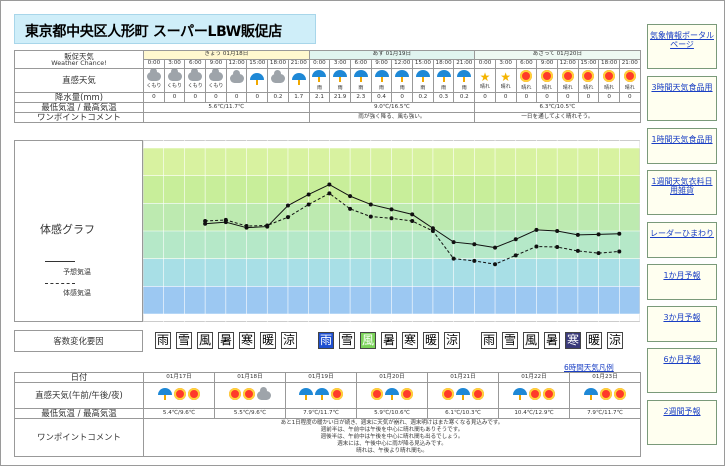  Describe the element at coordinates (629, 64) in the screenshot. I see `time-cell: 21:00` at that location.